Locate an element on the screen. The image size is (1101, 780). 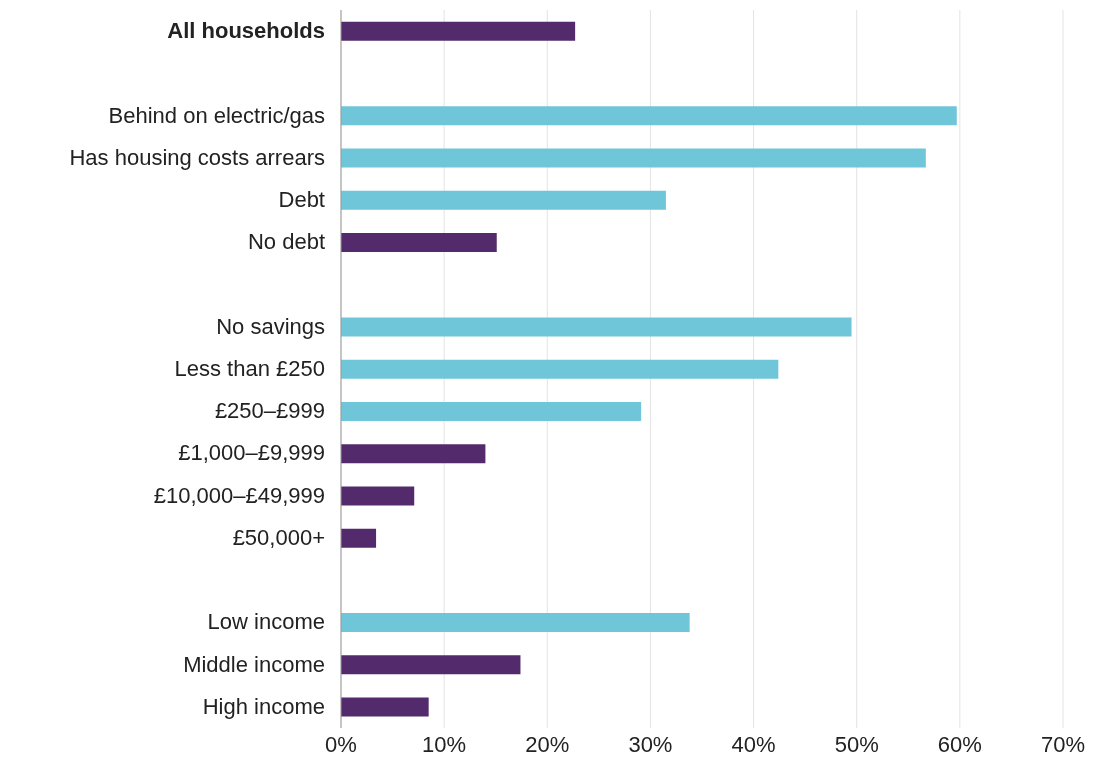
y-tick-label: Behind on electric/gas is located at coordinates (216, 115).